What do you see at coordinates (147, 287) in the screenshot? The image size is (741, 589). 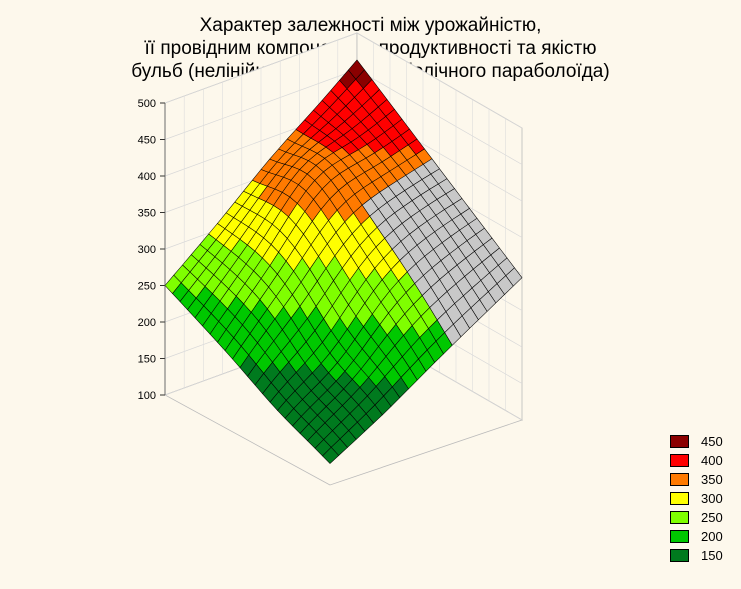 I see `z-tick-label: 250` at bounding box center [147, 287].